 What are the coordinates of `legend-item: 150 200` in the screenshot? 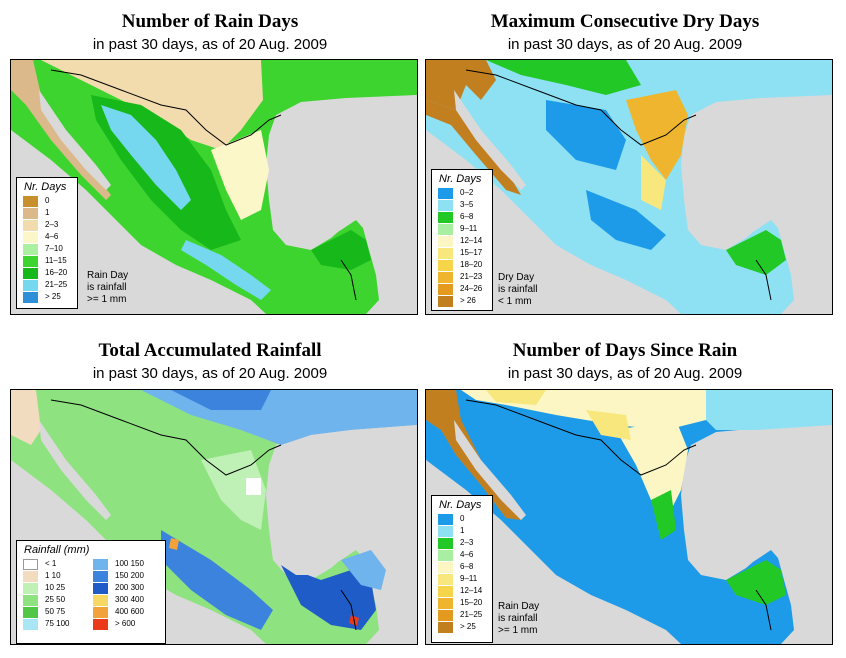 It's located at (118, 576).